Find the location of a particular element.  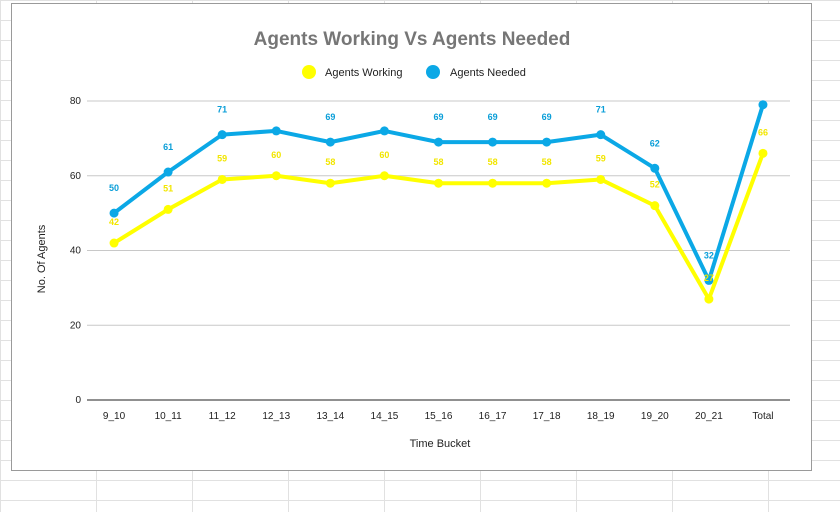

x-tick-label: Total is located at coordinates (762, 416).